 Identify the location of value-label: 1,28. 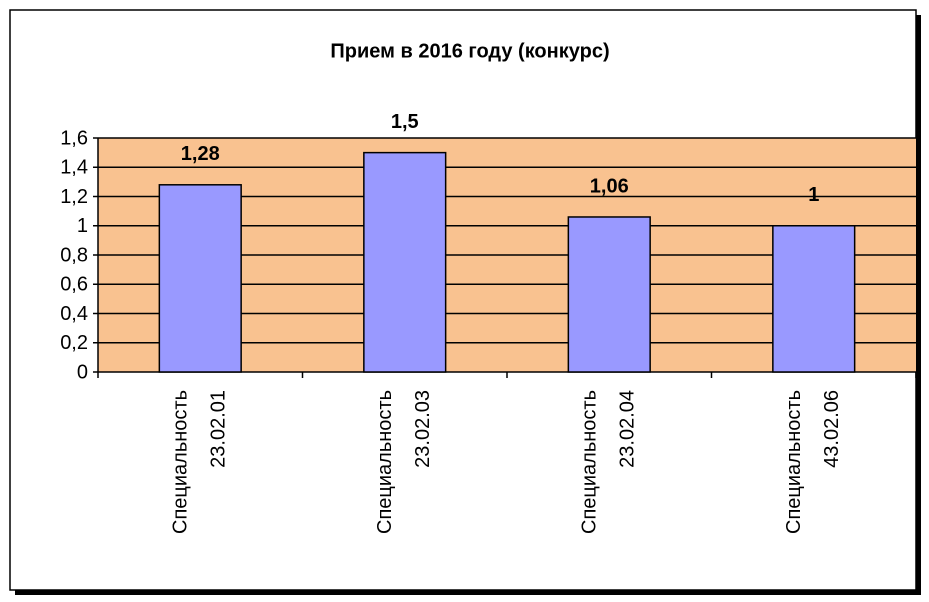
(200, 154).